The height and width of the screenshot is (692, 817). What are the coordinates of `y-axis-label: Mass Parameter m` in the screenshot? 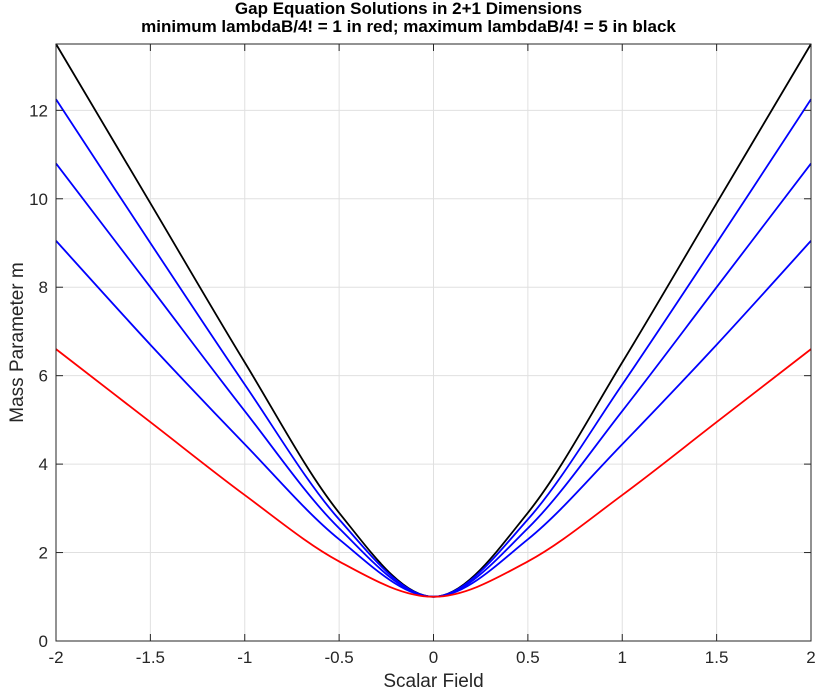 It's located at (17, 342).